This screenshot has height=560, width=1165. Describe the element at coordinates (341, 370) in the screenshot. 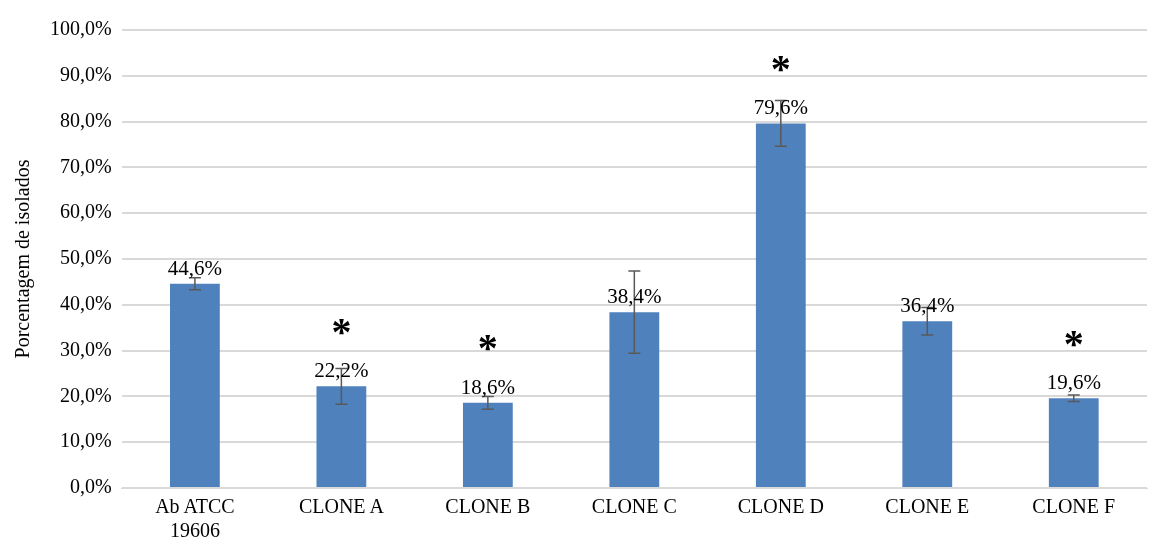

I see `data-label: 22,2%` at that location.